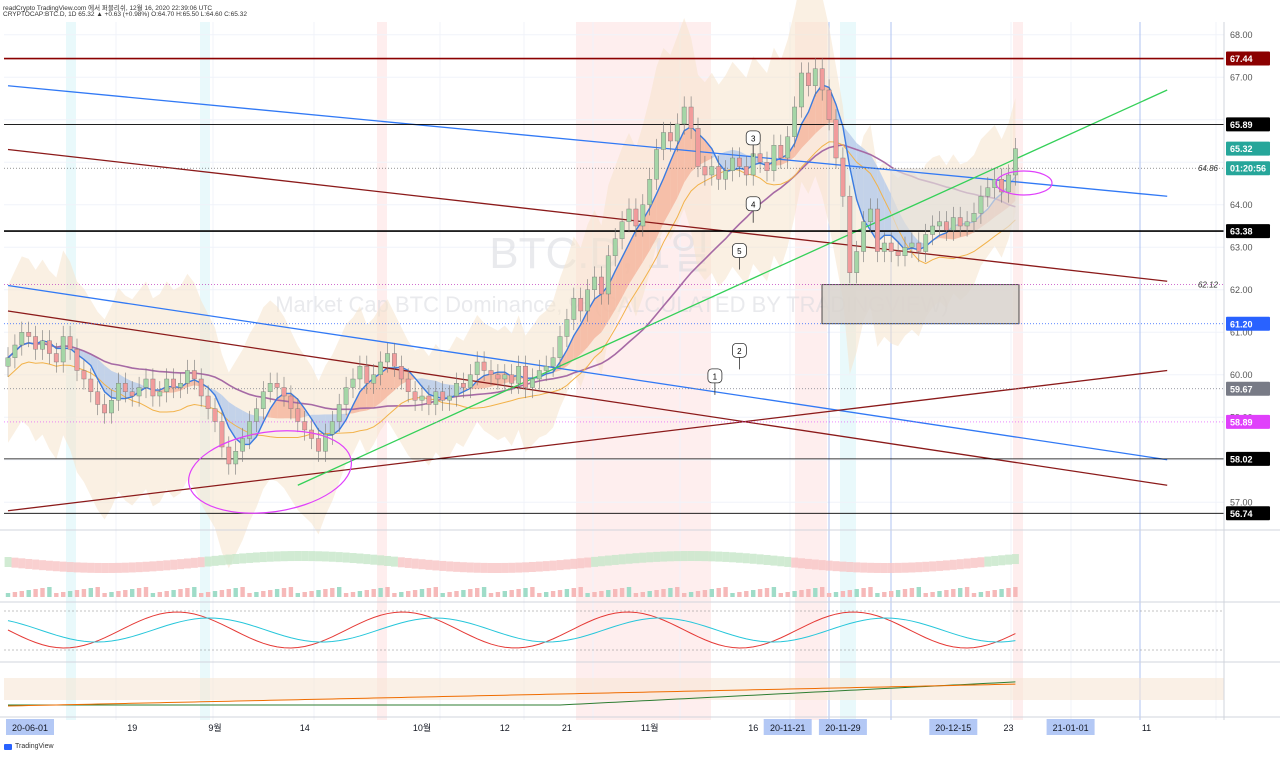 The height and width of the screenshot is (758, 1280). I want to click on callout-number: 5, so click(739, 251).